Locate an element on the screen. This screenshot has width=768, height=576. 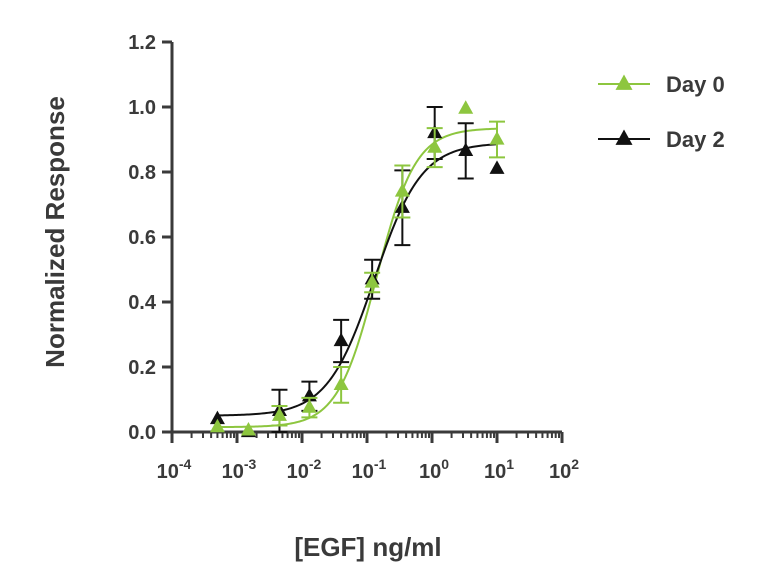
x-tick-label: 10⁻⁴ is located at coordinates (174, 469).